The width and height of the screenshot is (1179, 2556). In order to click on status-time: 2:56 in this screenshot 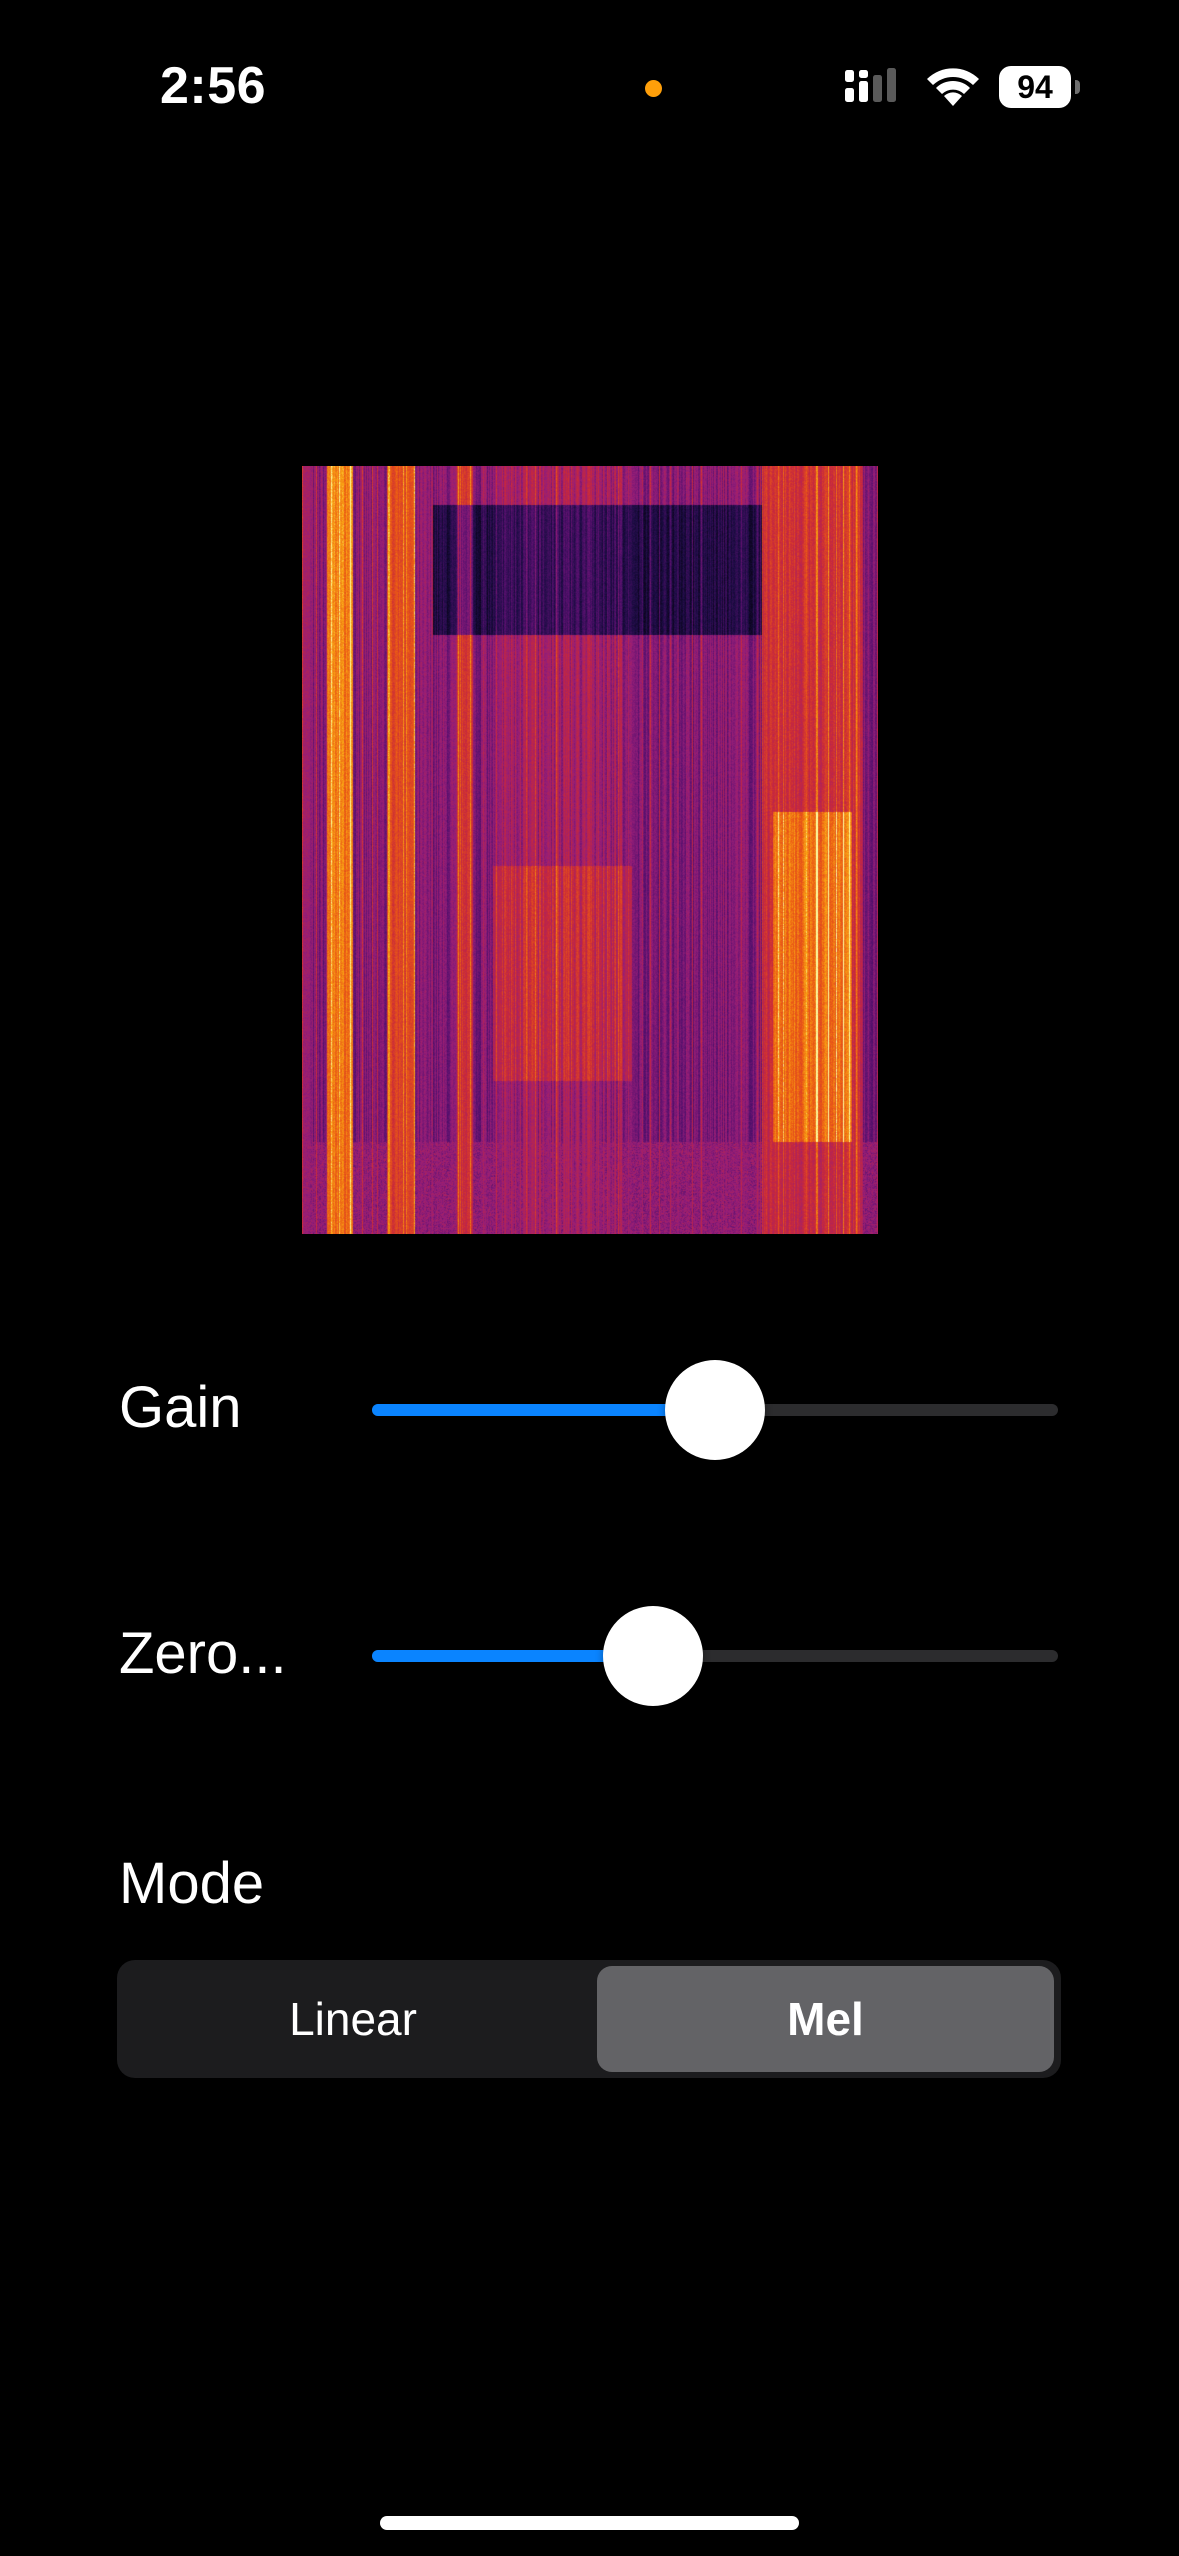, I will do `click(213, 86)`.